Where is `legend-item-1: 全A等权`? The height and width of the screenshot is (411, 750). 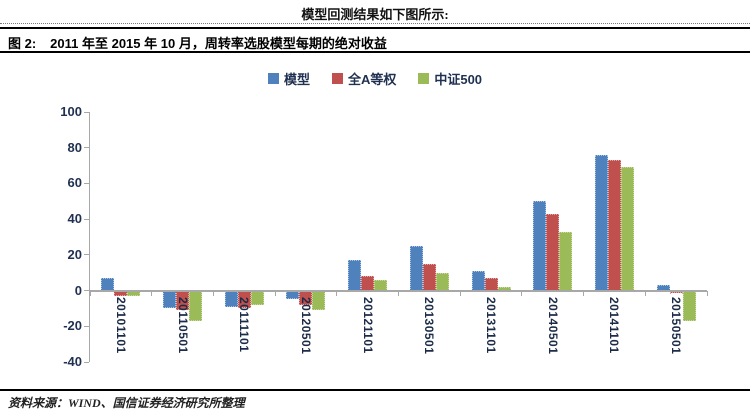
legend-item-1: 全A等权 is located at coordinates (364, 78).